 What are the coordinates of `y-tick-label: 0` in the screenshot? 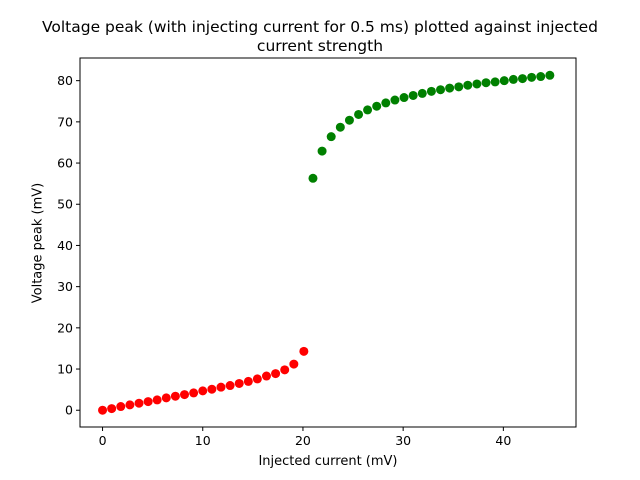 It's located at (69, 410).